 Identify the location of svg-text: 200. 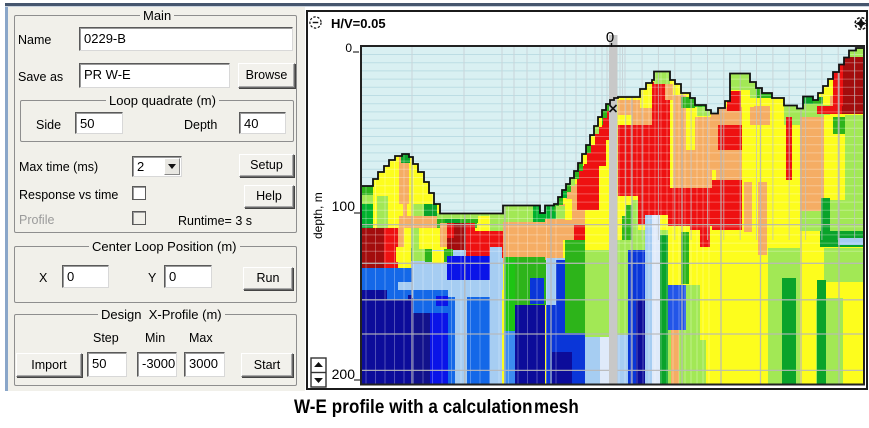
(344, 374).